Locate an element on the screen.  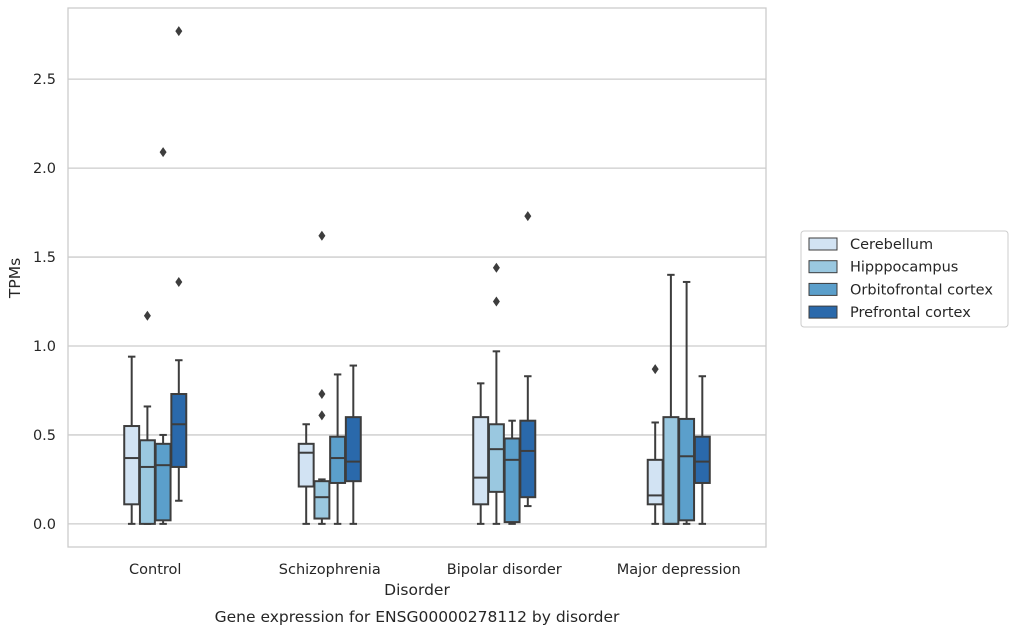
y-tick-label: 2.0 is located at coordinates (44, 169).